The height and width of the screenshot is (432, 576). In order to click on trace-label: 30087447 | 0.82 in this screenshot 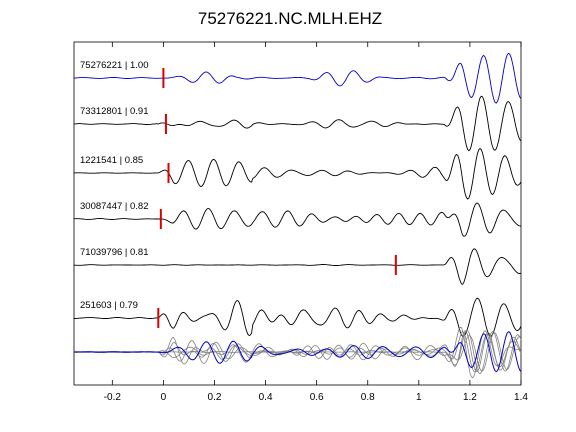, I will do `click(114, 206)`.